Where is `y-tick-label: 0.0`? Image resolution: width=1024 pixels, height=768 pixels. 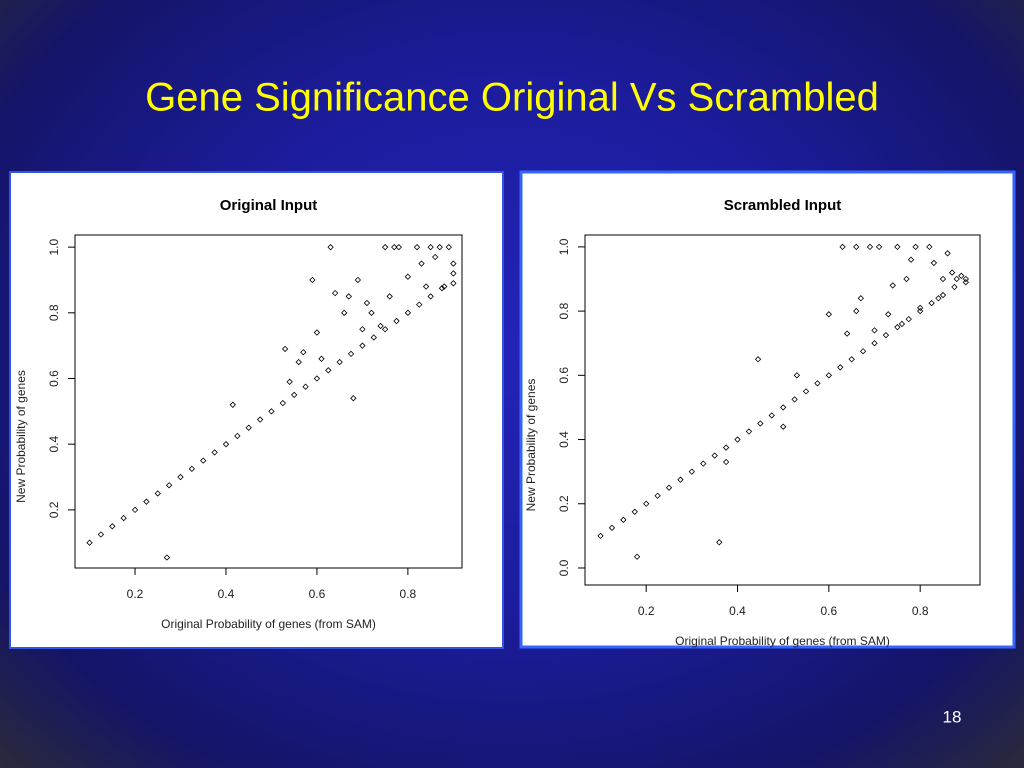
y-tick-label: 0.0 is located at coordinates (564, 567).